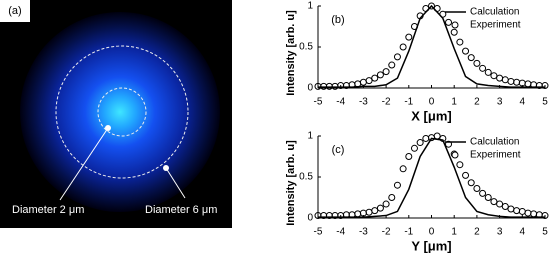 Image resolution: width=550 pixels, height=256 pixels. Describe the element at coordinates (431, 245) in the screenshot. I see `x-axis-title: Y [μm]` at that location.